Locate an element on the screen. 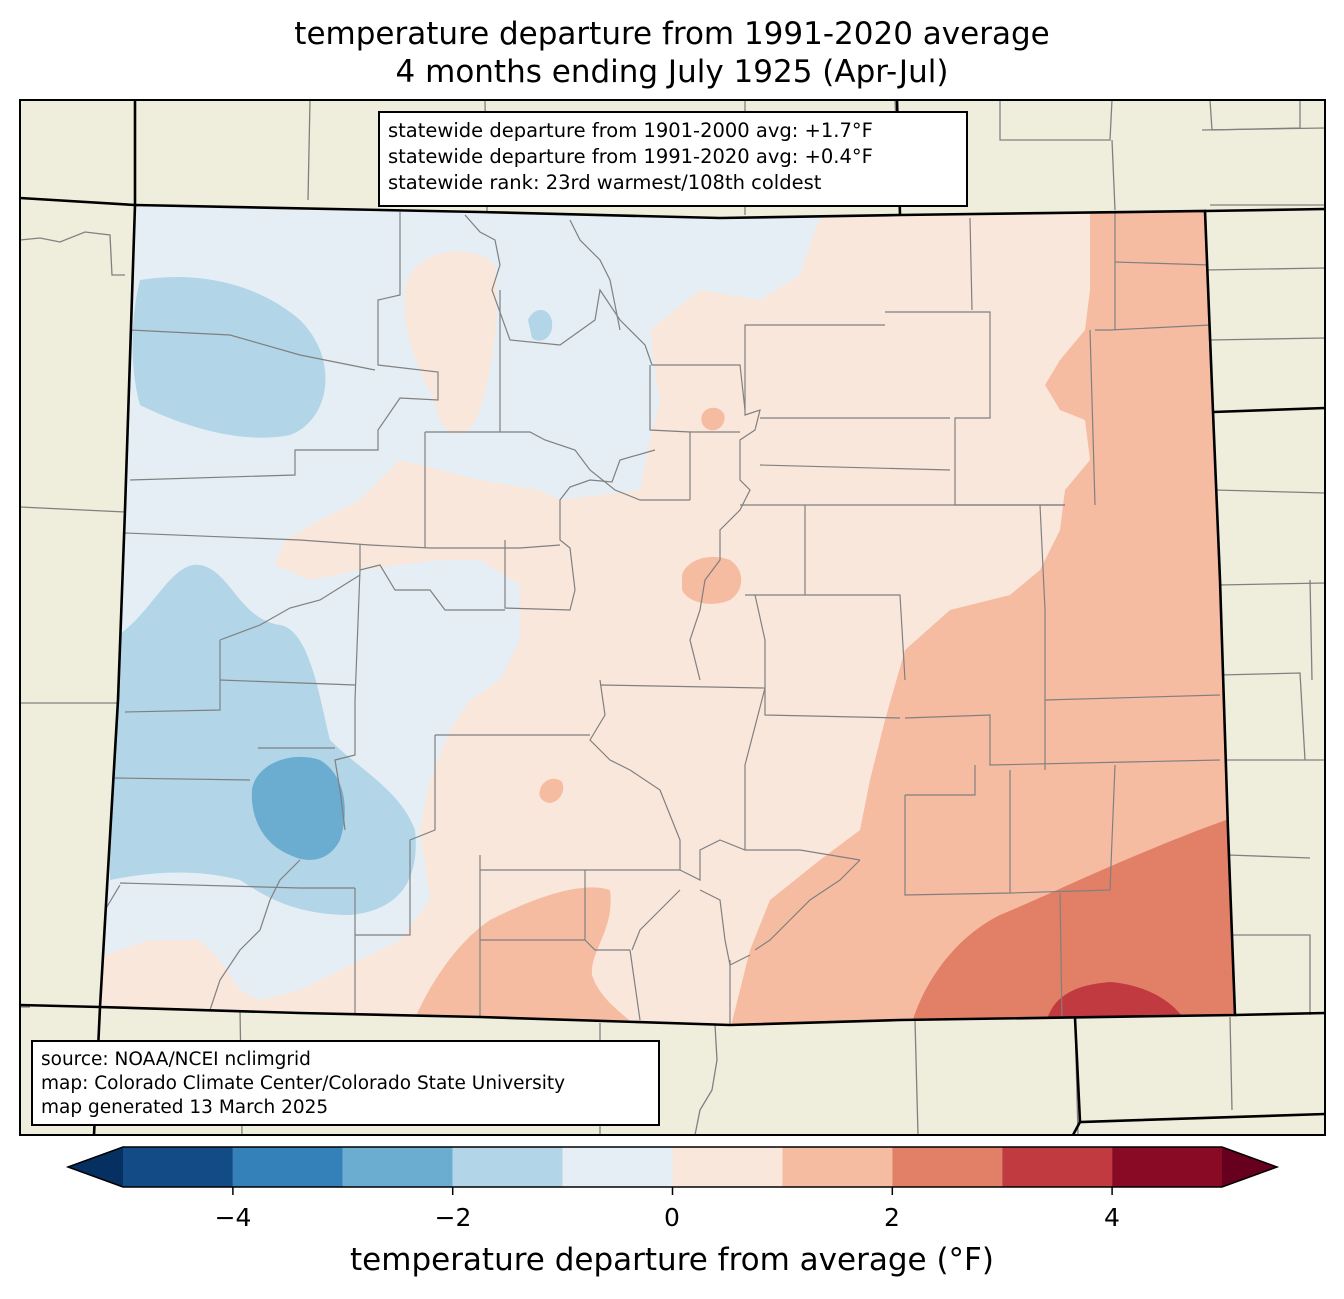 This screenshot has height=1299, width=1344. colorbar-under-arrow is located at coordinates (95, 1167).